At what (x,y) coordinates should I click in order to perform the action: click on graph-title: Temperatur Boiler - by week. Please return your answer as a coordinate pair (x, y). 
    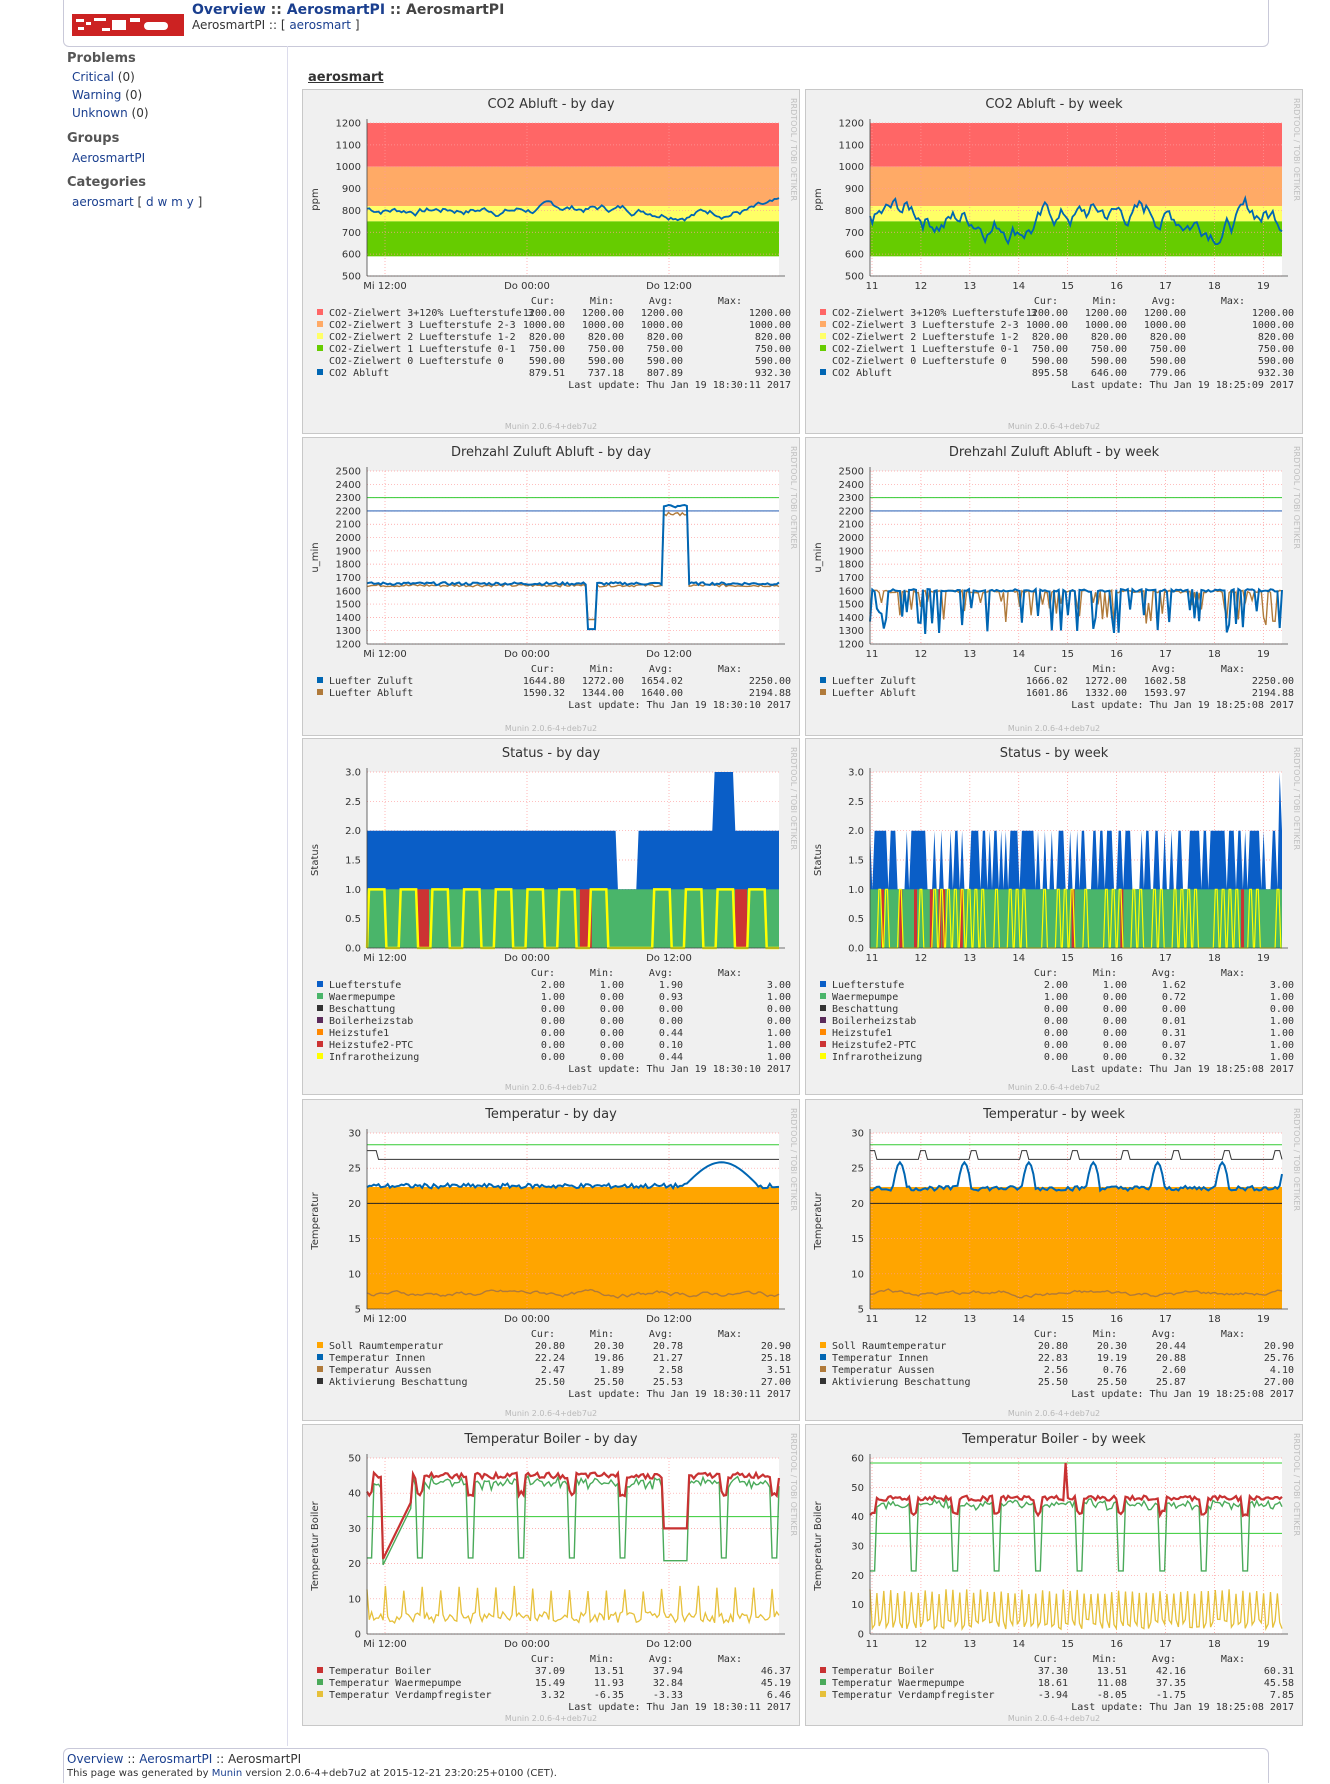
    Looking at the image, I should click on (1053, 1439).